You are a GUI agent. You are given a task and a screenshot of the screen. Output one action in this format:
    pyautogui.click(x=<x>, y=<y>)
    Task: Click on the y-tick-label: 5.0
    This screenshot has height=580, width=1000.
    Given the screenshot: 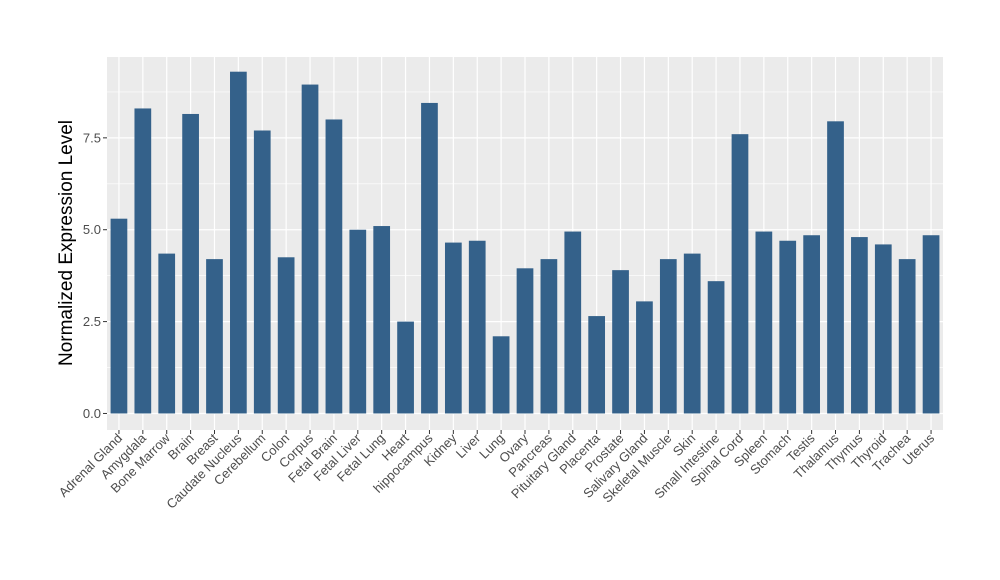 What is the action you would take?
    pyautogui.click(x=92, y=229)
    